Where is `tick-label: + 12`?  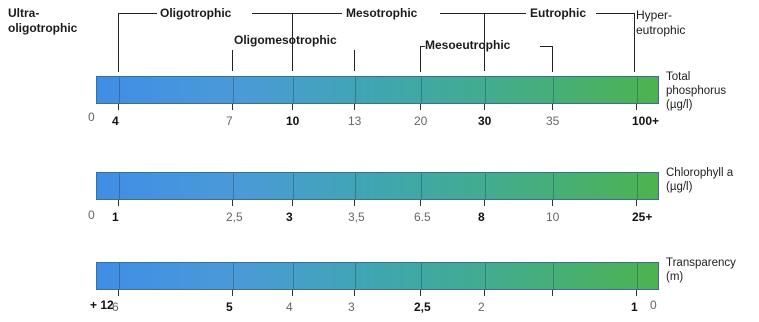 tick-label: + 12 is located at coordinates (102, 305).